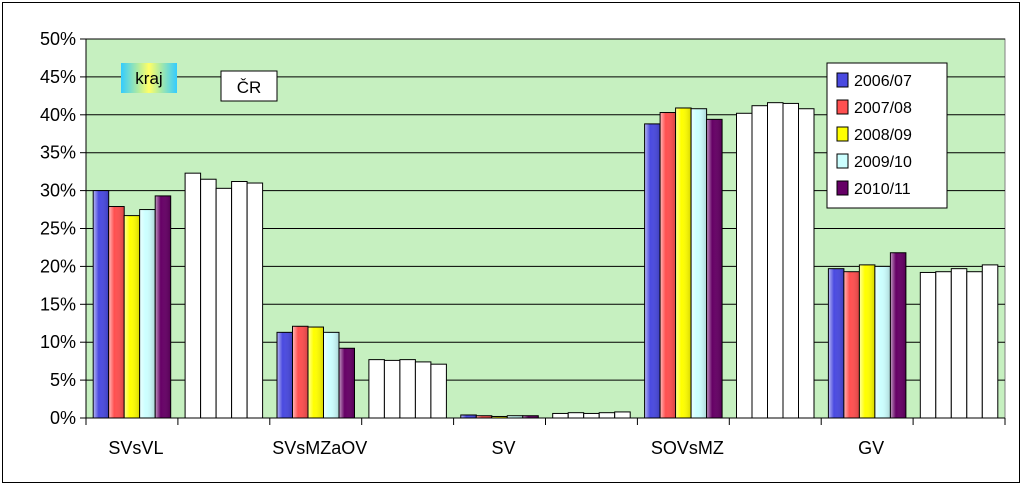 This screenshot has width=1024, height=486. I want to click on y-tick-label: 20%, so click(58, 266).